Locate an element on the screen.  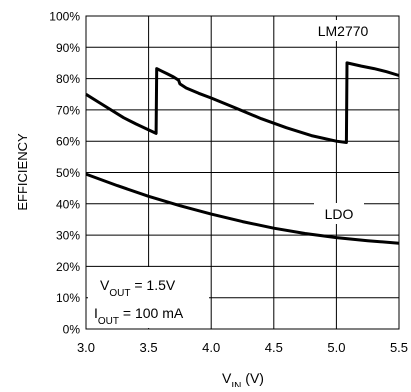
x-axis-label-main: V is located at coordinates (227, 378).